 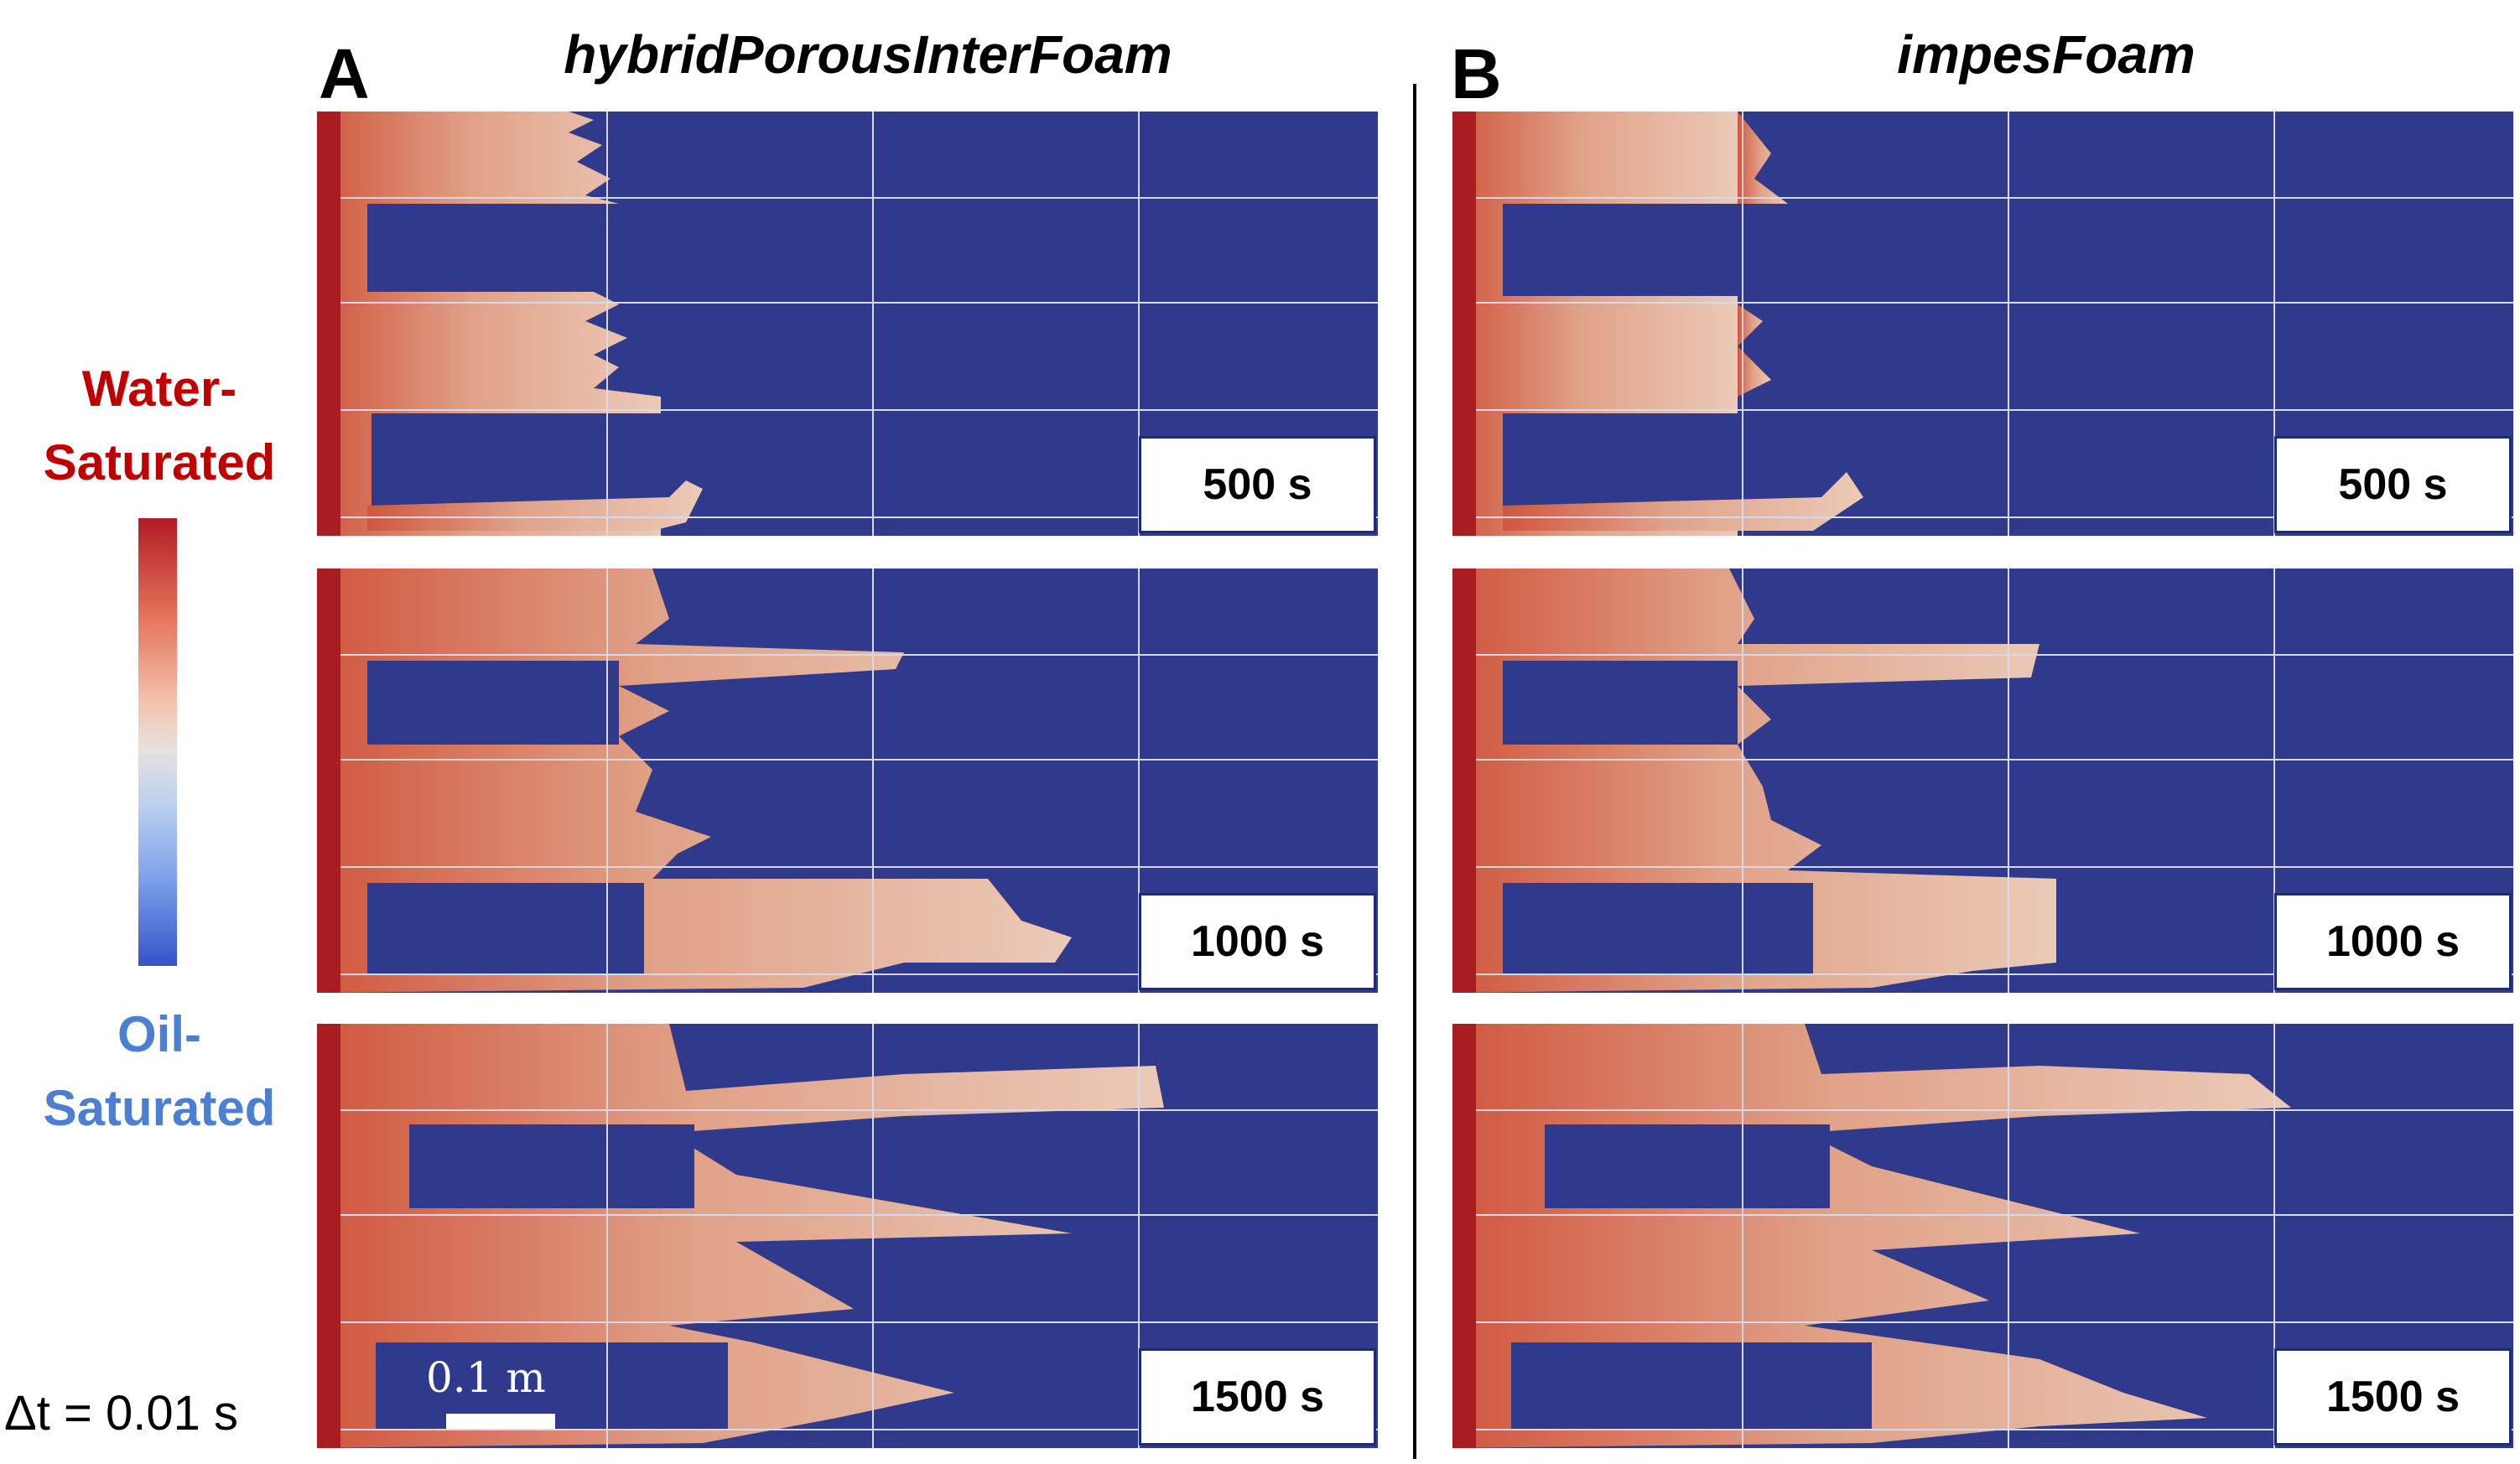 I want to click on legend-water-line1: Water-, so click(x=159, y=389).